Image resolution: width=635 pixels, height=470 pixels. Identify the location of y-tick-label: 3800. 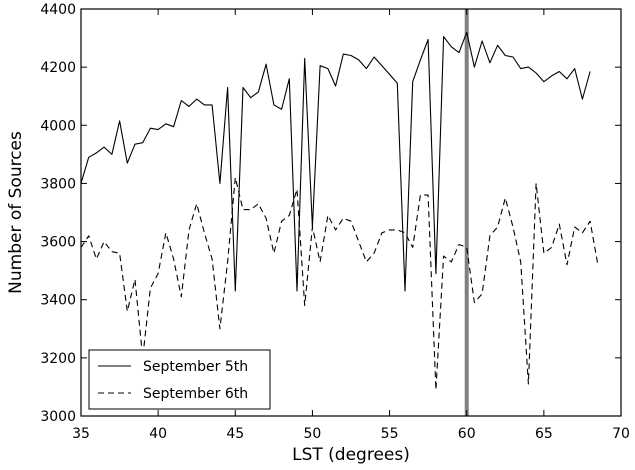
(58, 184).